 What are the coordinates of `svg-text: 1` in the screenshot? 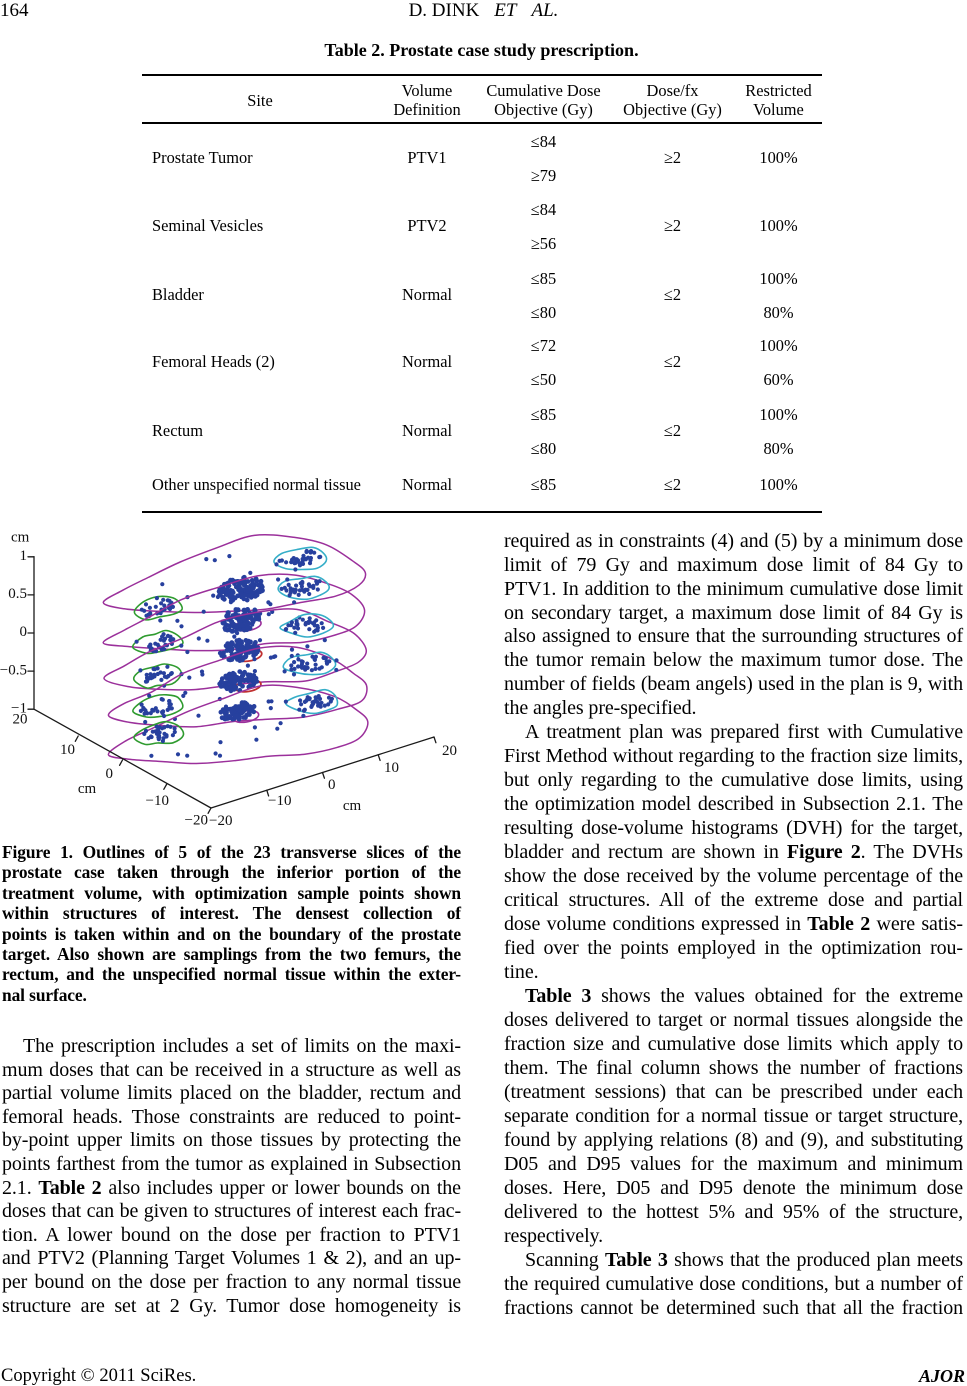 It's located at (24, 556).